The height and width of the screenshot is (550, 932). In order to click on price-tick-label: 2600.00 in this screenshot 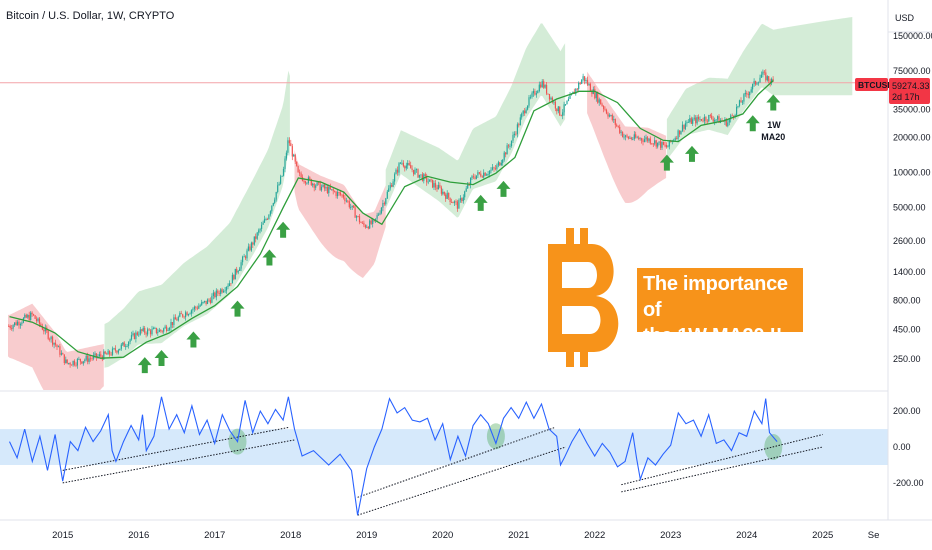, I will do `click(909, 241)`.